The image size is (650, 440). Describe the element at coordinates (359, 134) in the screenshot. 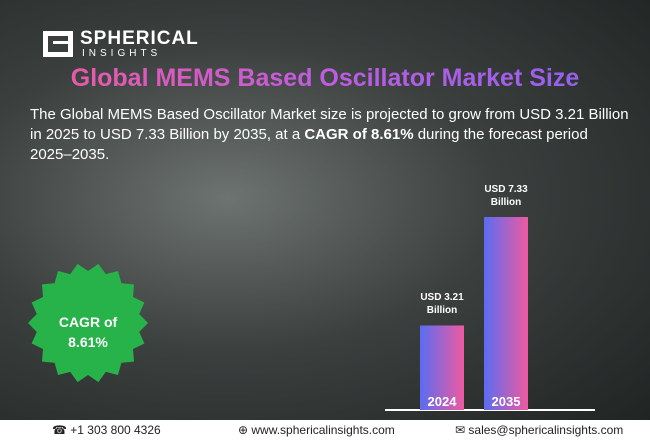

I see `description-bold: CAGR of 8.61%` at that location.